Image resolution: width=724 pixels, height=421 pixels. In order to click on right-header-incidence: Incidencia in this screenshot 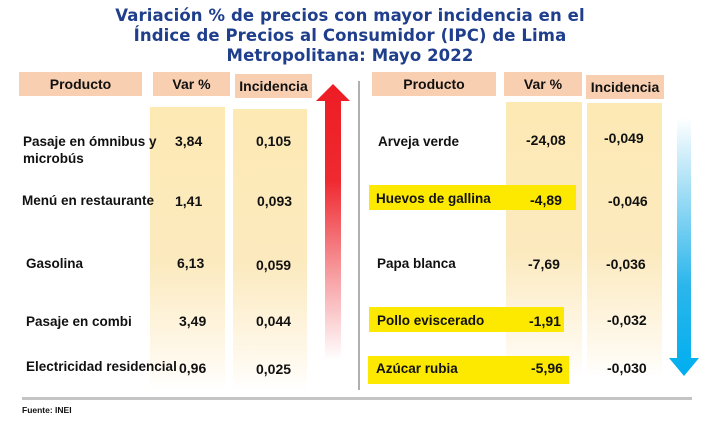, I will do `click(625, 87)`.